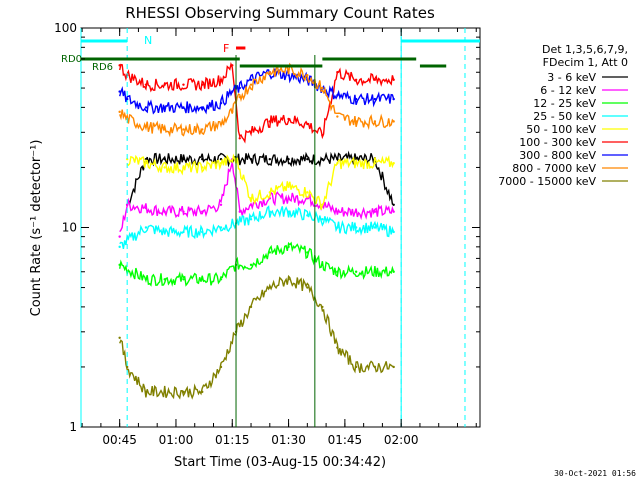  I want to click on series-25-50-kev, so click(256, 227).